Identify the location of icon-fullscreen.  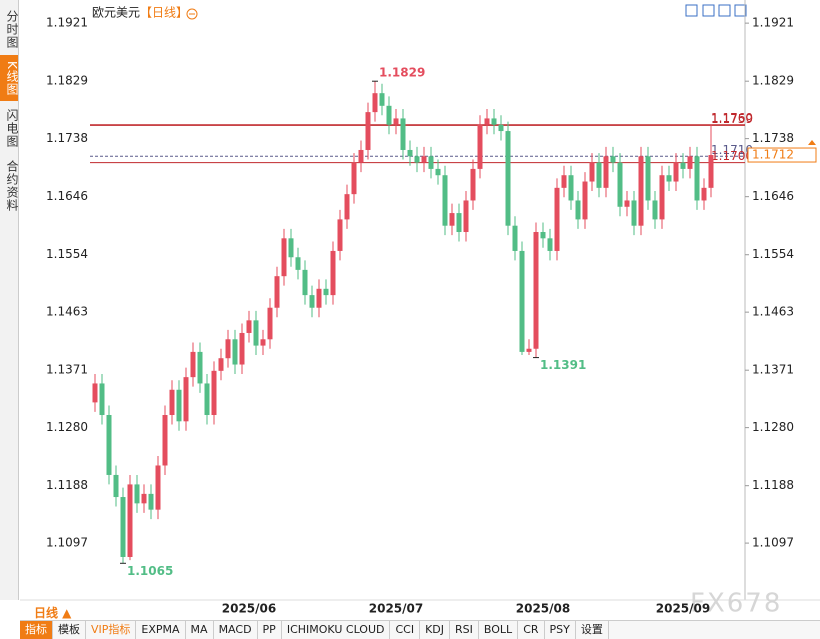
(740, 10).